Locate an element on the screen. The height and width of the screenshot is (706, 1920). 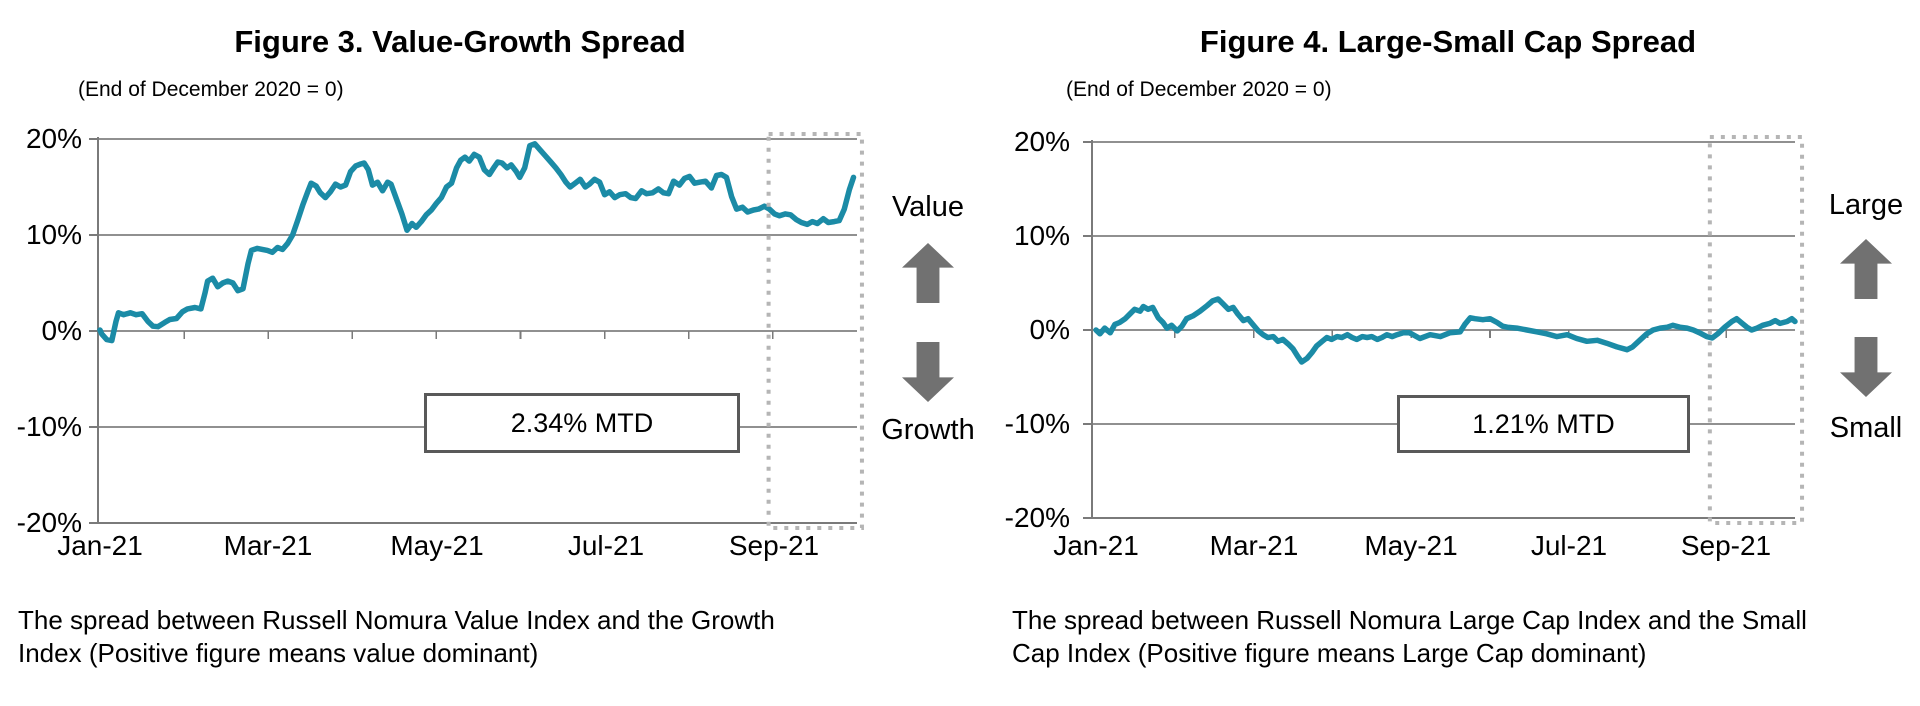
mtd-annotation-box: 1.21% MTD is located at coordinates (1543, 424).